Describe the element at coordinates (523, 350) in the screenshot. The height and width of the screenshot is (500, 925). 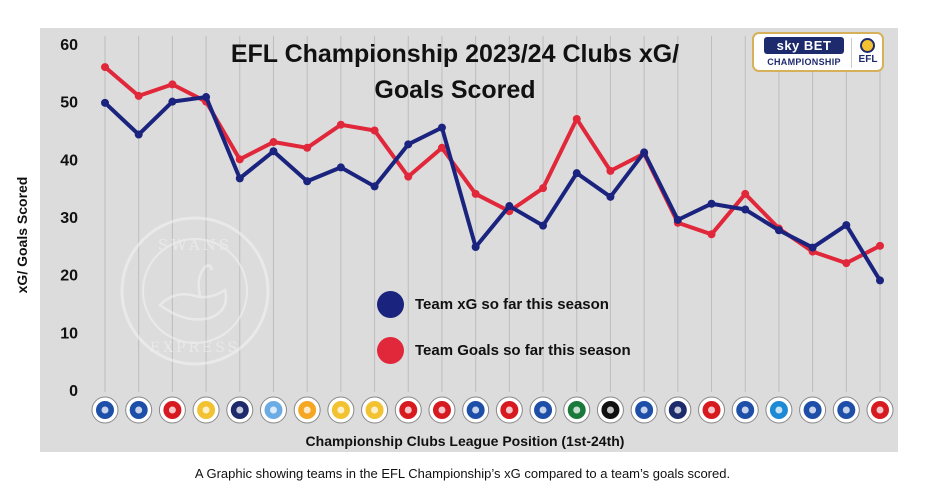
I see `legend-label-goals: Team Goals so far this season` at that location.